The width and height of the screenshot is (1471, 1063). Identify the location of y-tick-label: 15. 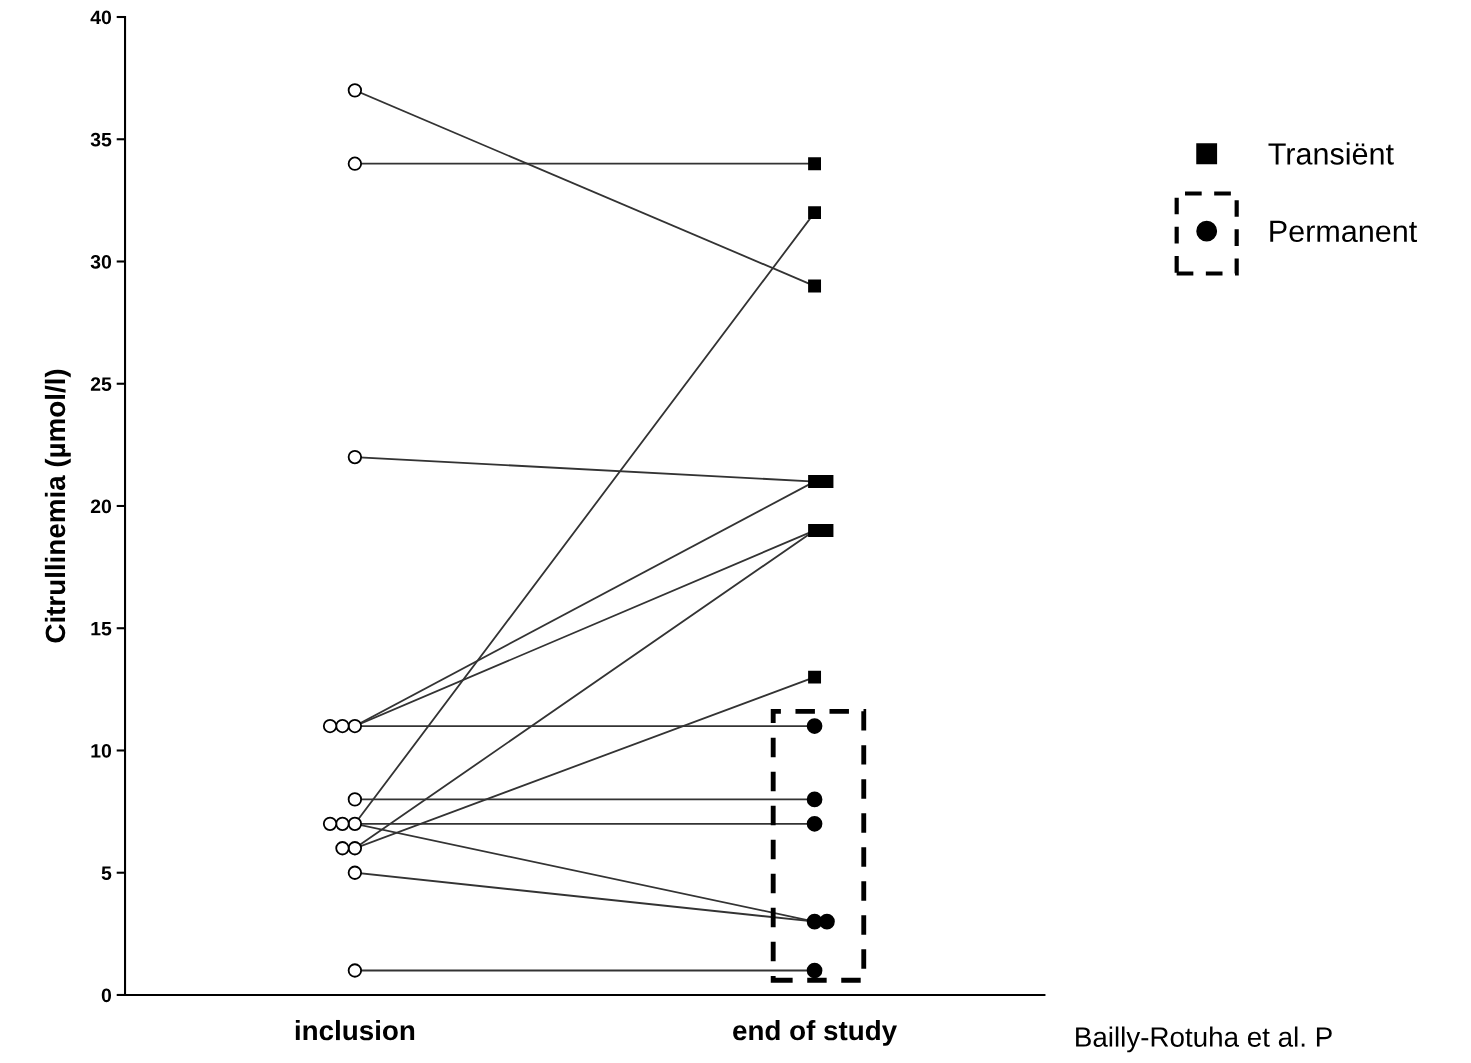
(101, 628).